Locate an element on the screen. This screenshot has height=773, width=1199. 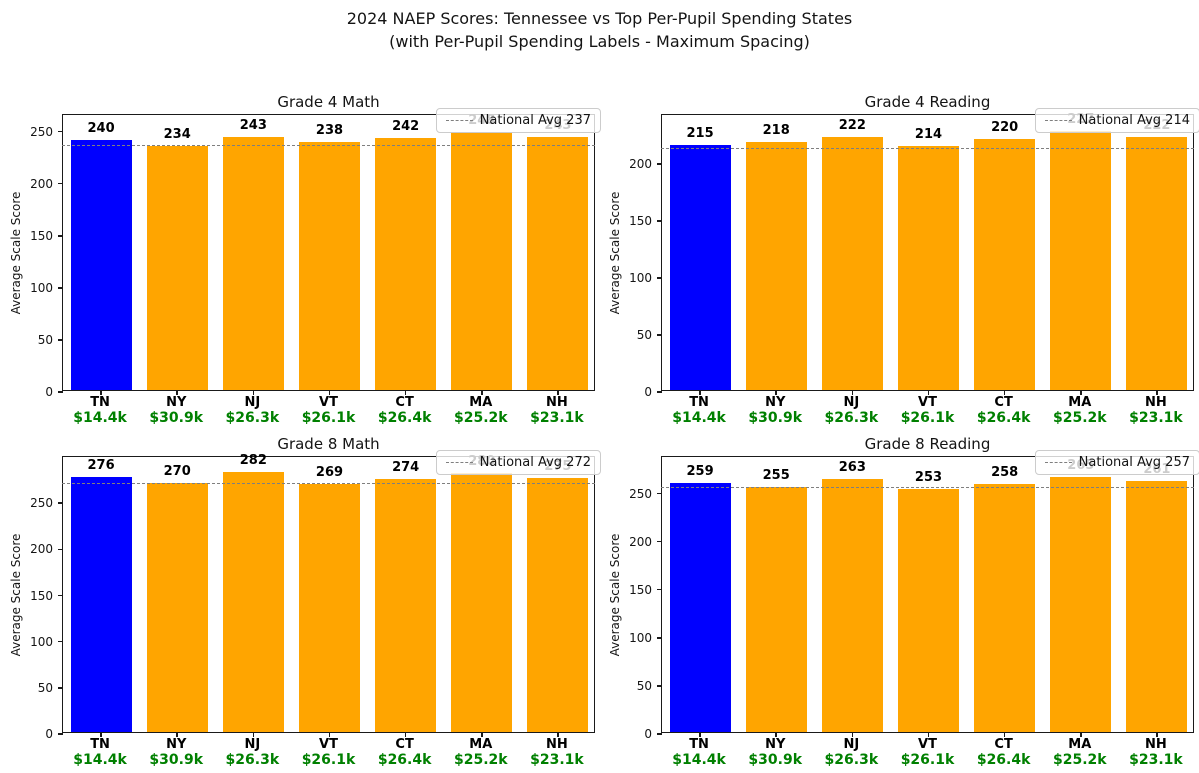
y-tick-label: 250 is located at coordinates (640, 493).